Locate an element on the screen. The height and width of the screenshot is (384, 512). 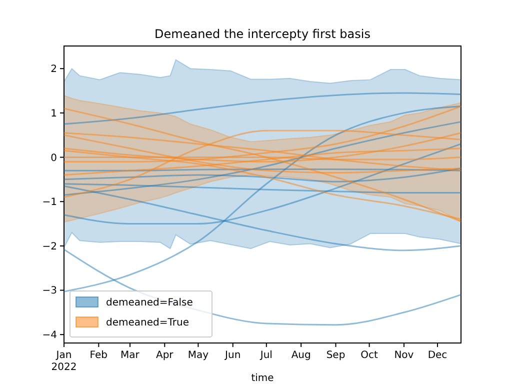
x-tick-label: Aug is located at coordinates (301, 355).